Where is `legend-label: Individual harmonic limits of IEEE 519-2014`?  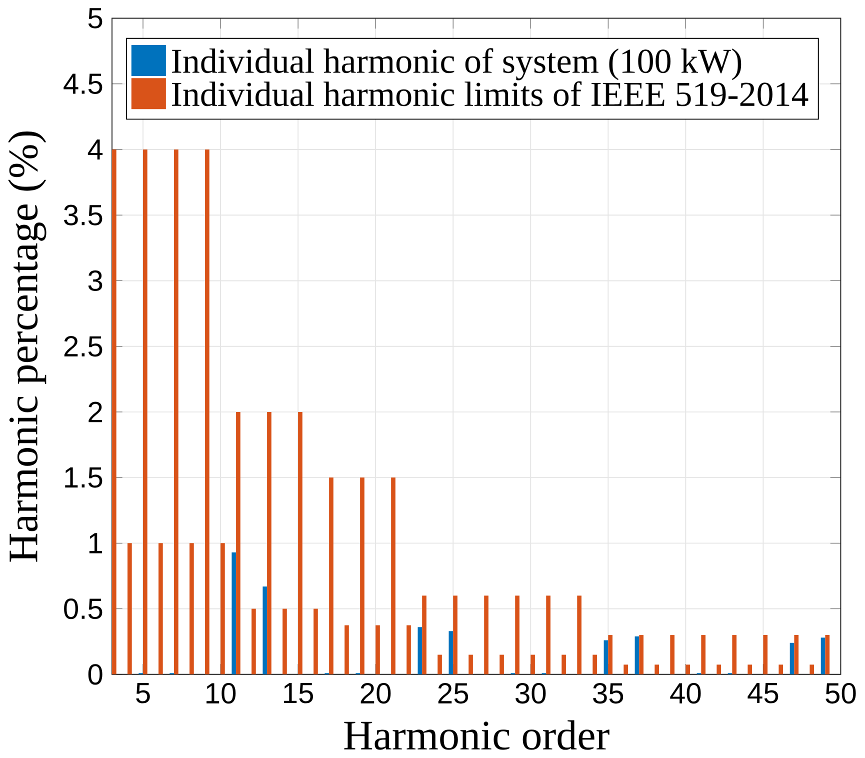
legend-label: Individual harmonic limits of IEEE 519-2014 is located at coordinates (490, 93).